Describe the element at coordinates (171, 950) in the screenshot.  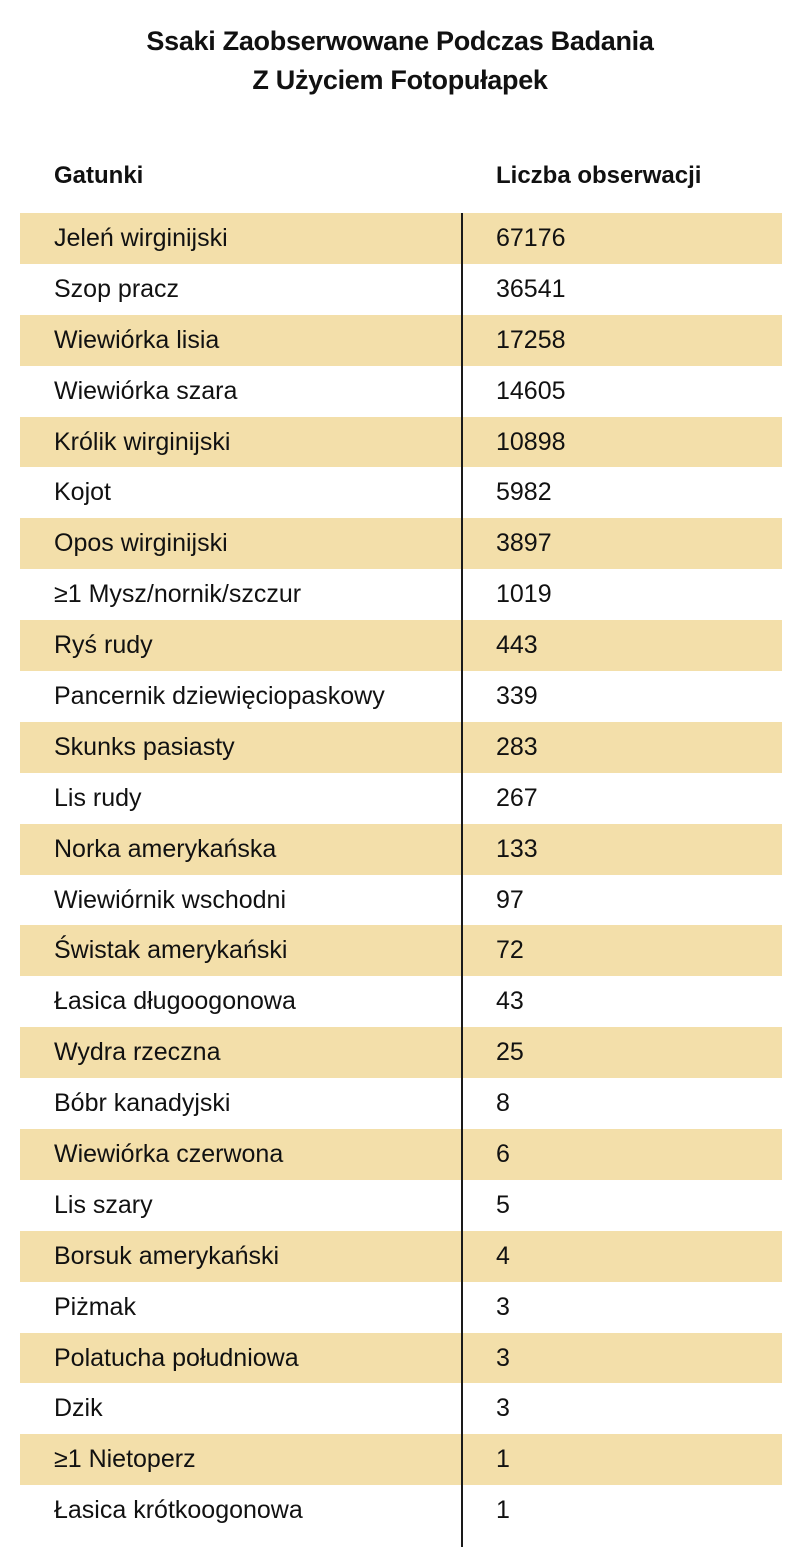
I see `species-name: Świstak amerykański` at that location.